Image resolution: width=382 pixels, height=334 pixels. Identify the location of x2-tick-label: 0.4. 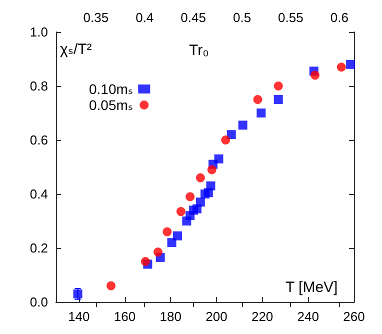
(145, 17).